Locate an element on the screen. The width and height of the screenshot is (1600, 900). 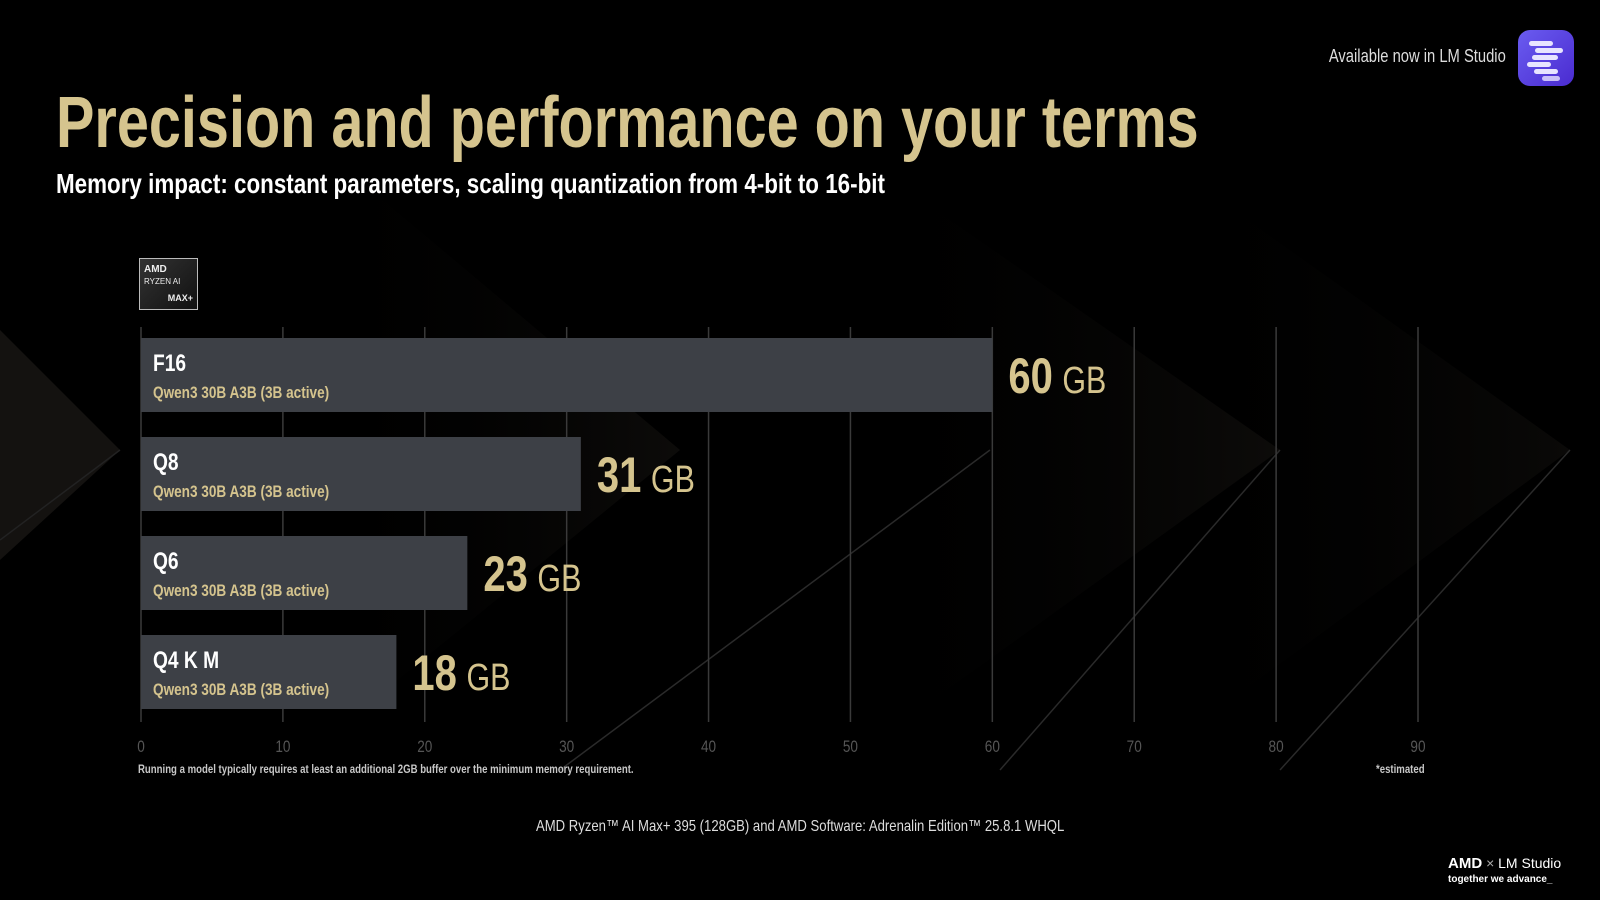
badge-line: RYZEN AI is located at coordinates (162, 281).